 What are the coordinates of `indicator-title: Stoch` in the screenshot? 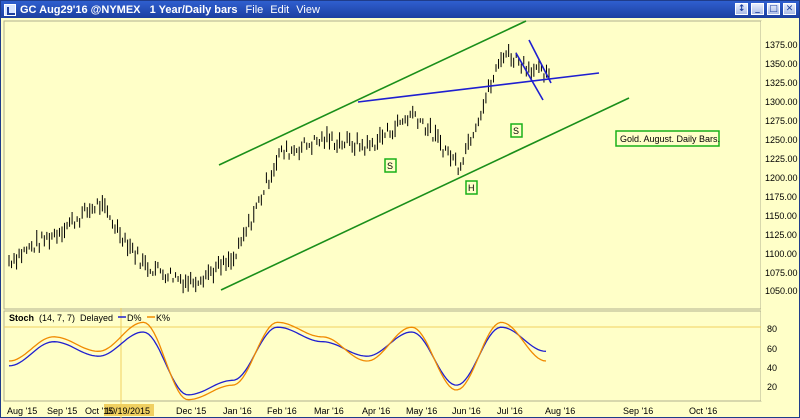 It's located at (21, 318).